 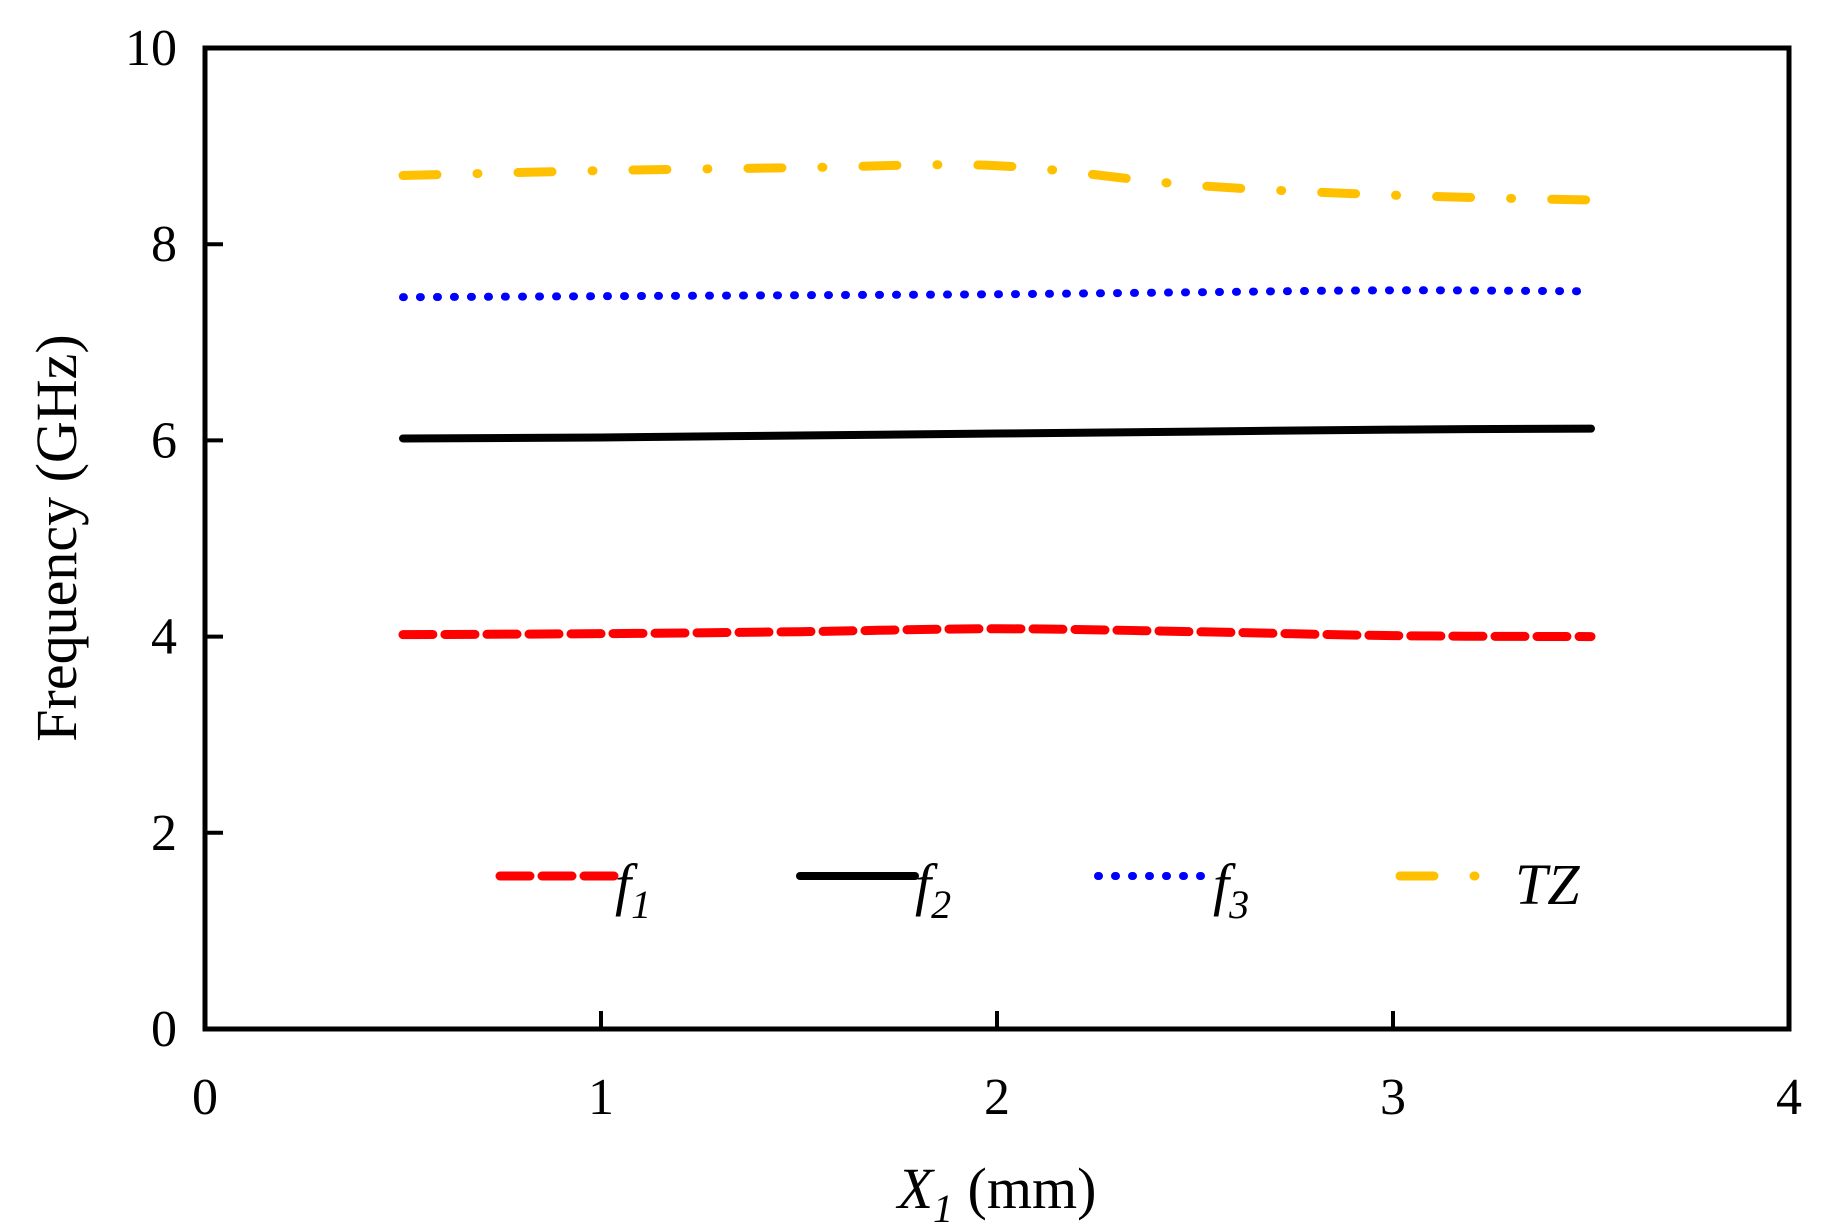 I want to click on x-tick-label: 4, so click(x=1789, y=1097).